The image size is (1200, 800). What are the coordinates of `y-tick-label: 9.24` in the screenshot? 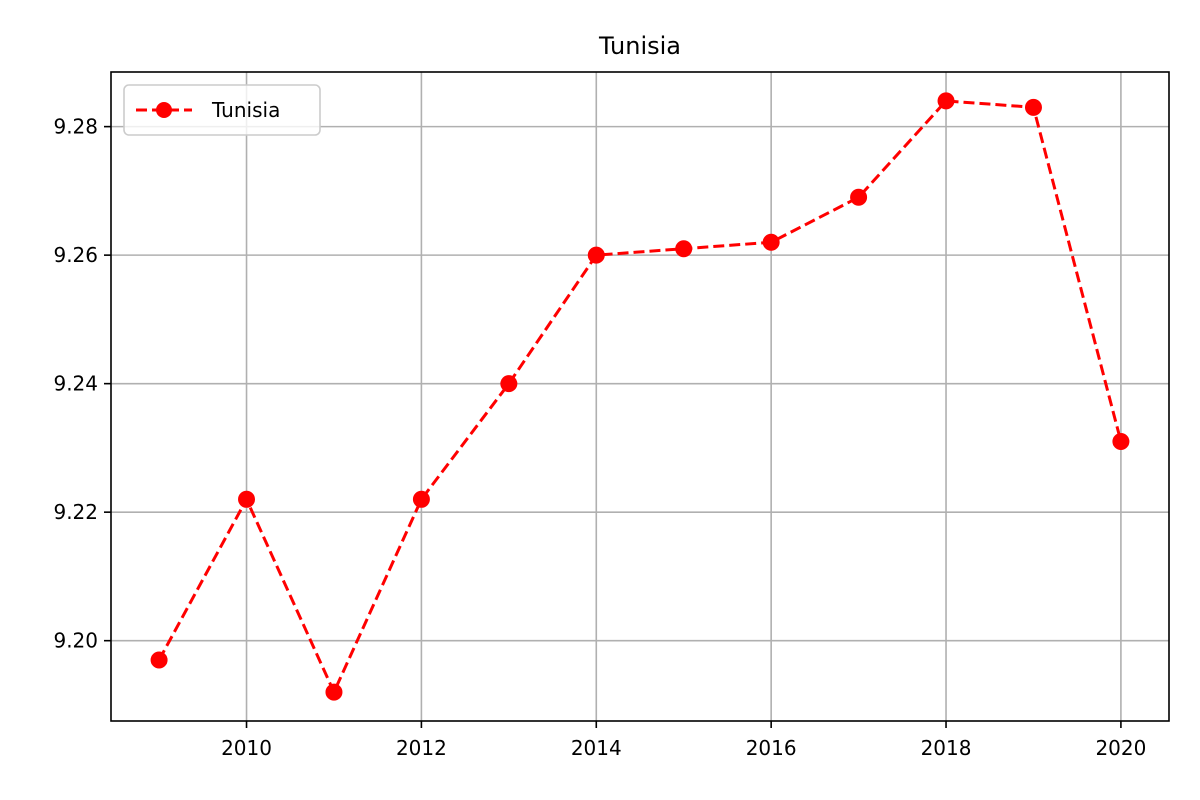 It's located at (75, 384).